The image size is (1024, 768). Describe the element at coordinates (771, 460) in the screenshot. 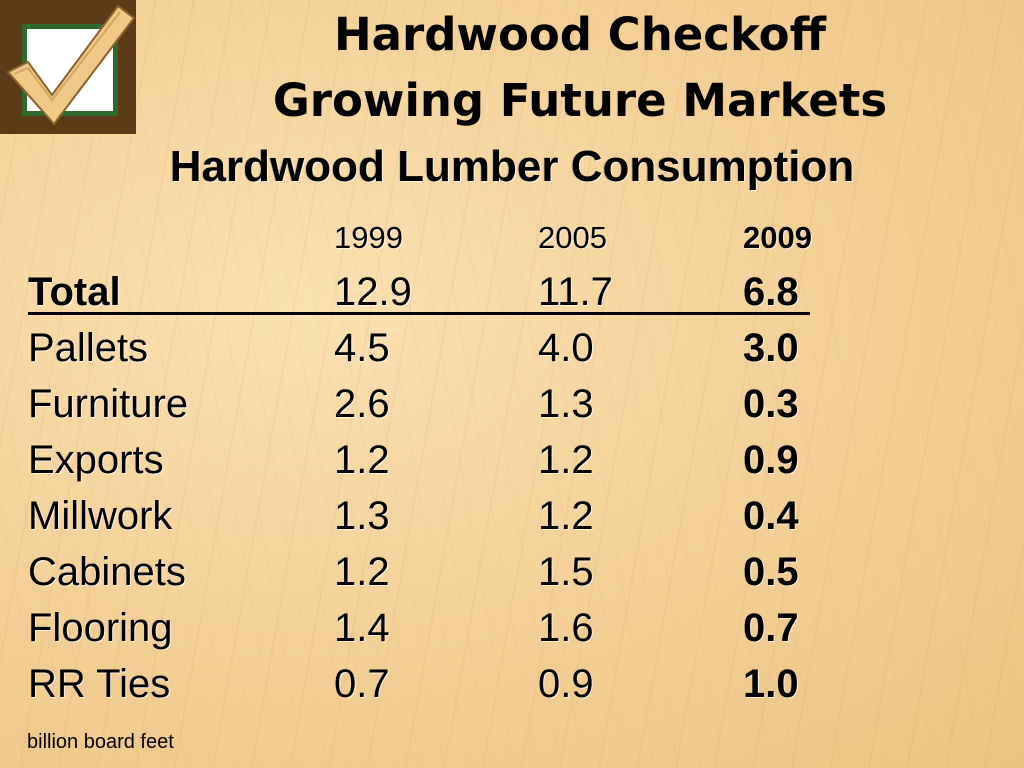

I see `exports-2009: 0.9` at that location.